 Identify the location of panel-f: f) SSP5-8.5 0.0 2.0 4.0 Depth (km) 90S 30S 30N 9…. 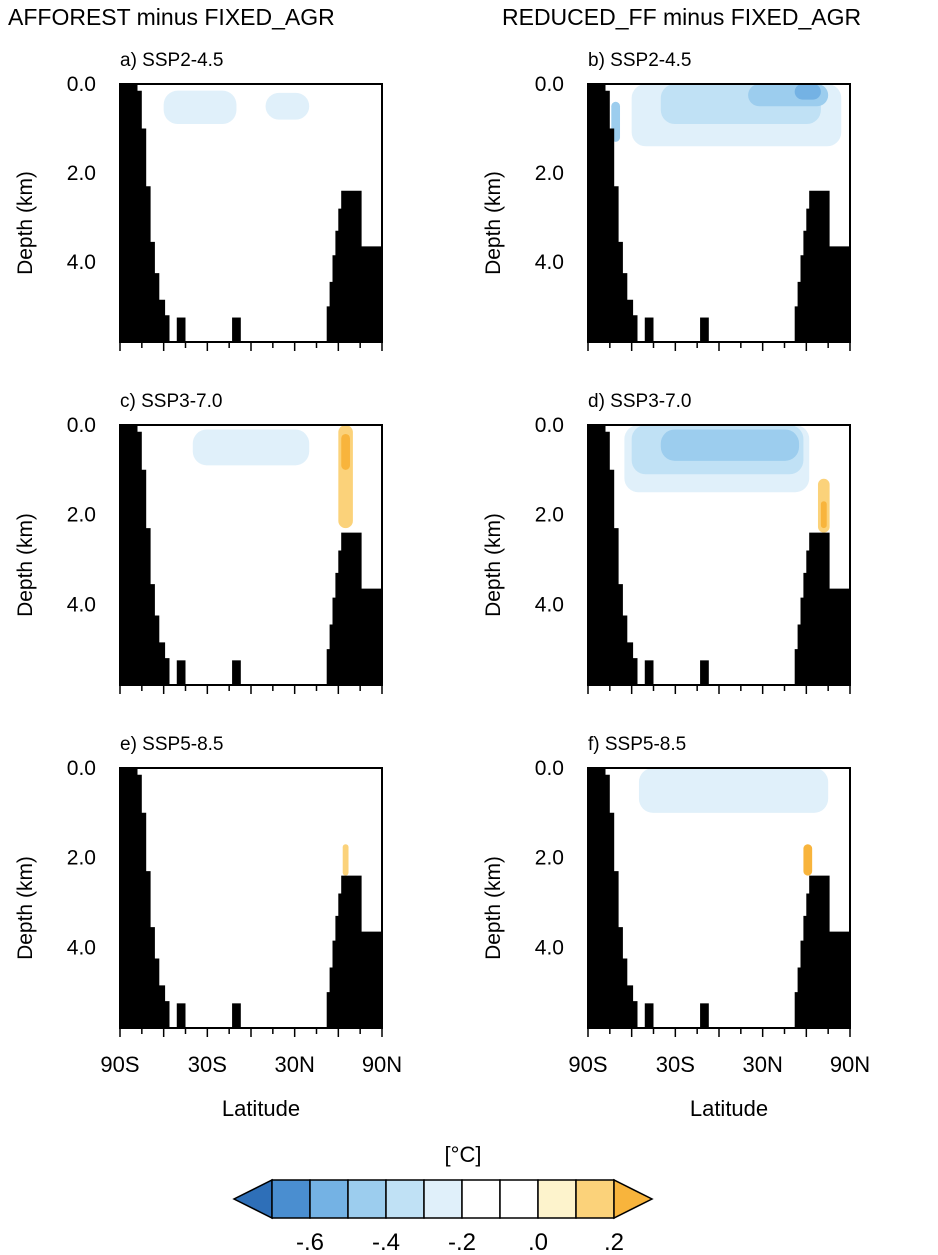
(676, 927).